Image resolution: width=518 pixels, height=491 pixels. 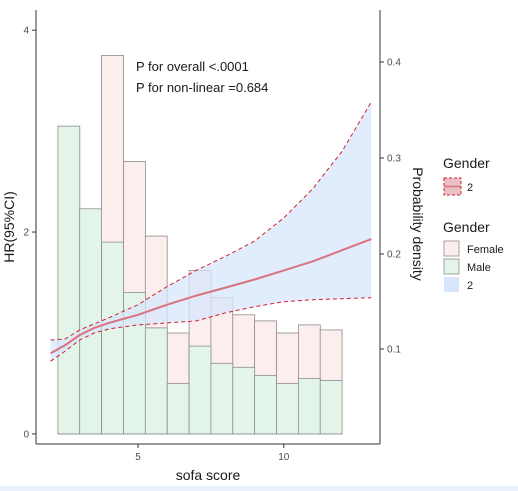 I want to click on left-y-axis-ticks: 0 2 4, so click(x=29, y=233).